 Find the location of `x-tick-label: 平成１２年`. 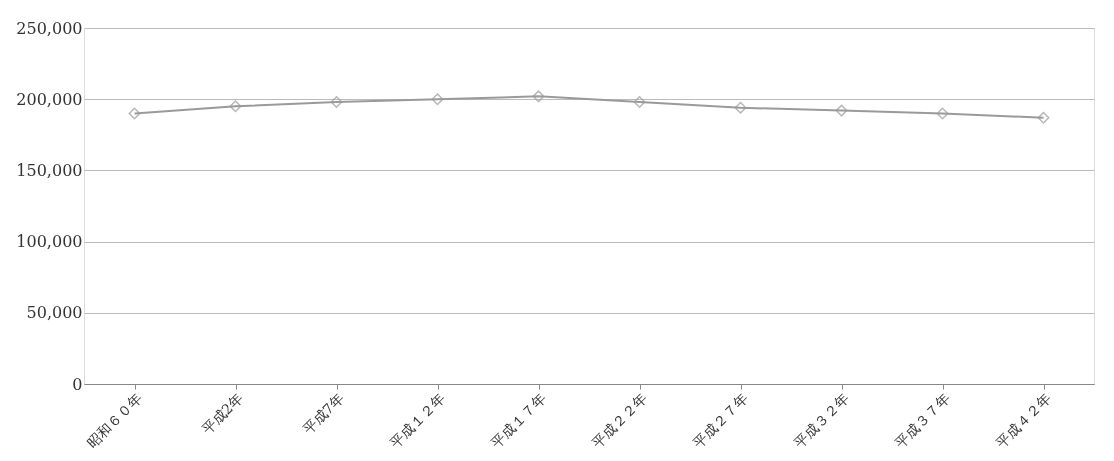

x-tick-label: 平成１２年 is located at coordinates (417, 420).